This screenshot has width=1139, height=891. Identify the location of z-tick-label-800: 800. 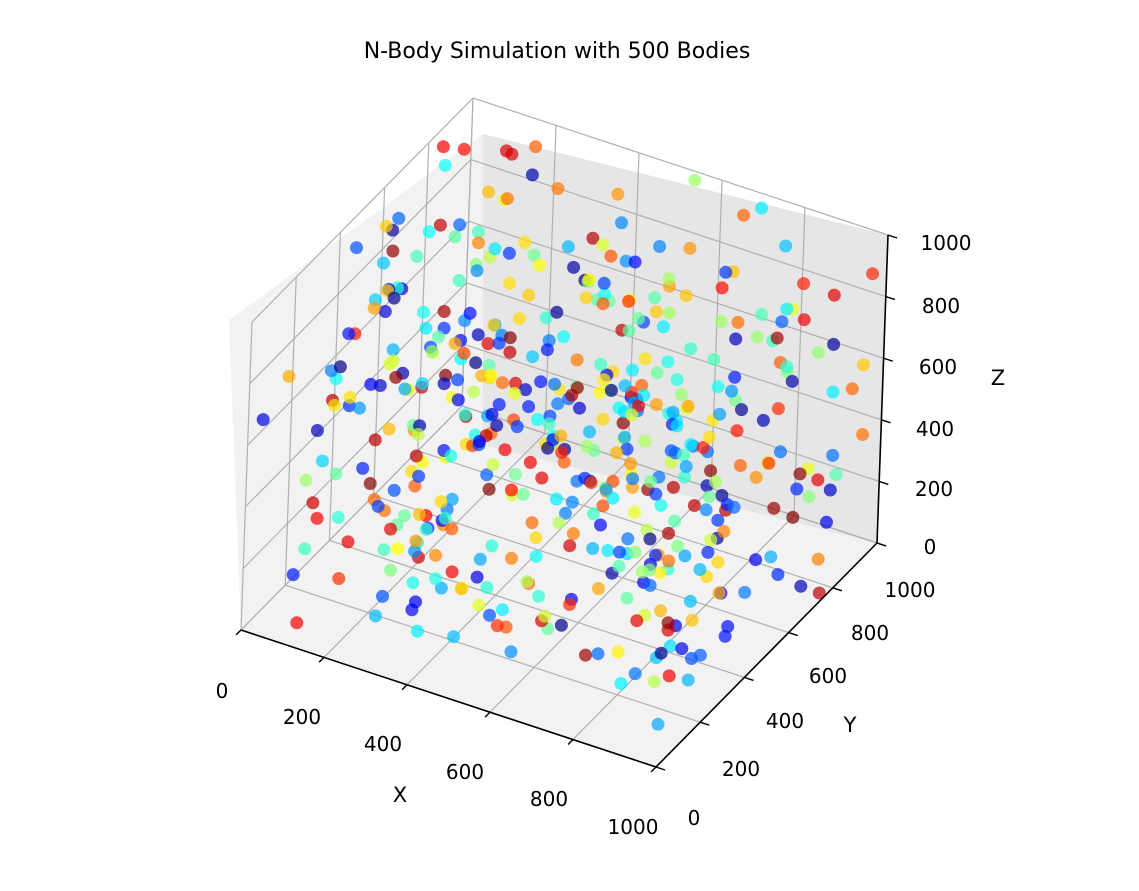
(941, 306).